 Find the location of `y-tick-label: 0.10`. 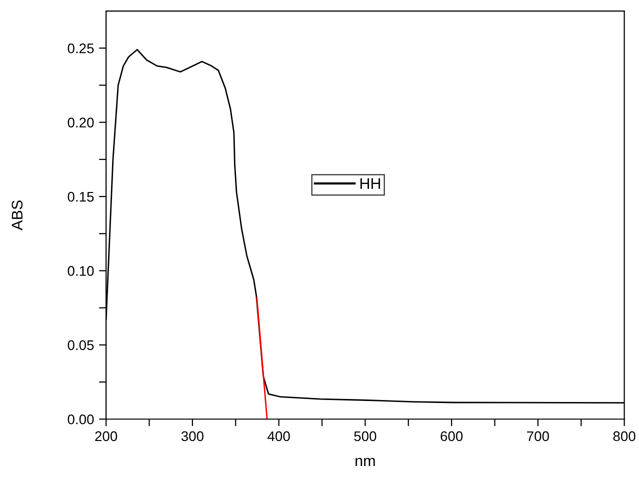

y-tick-label: 0.10 is located at coordinates (81, 271).